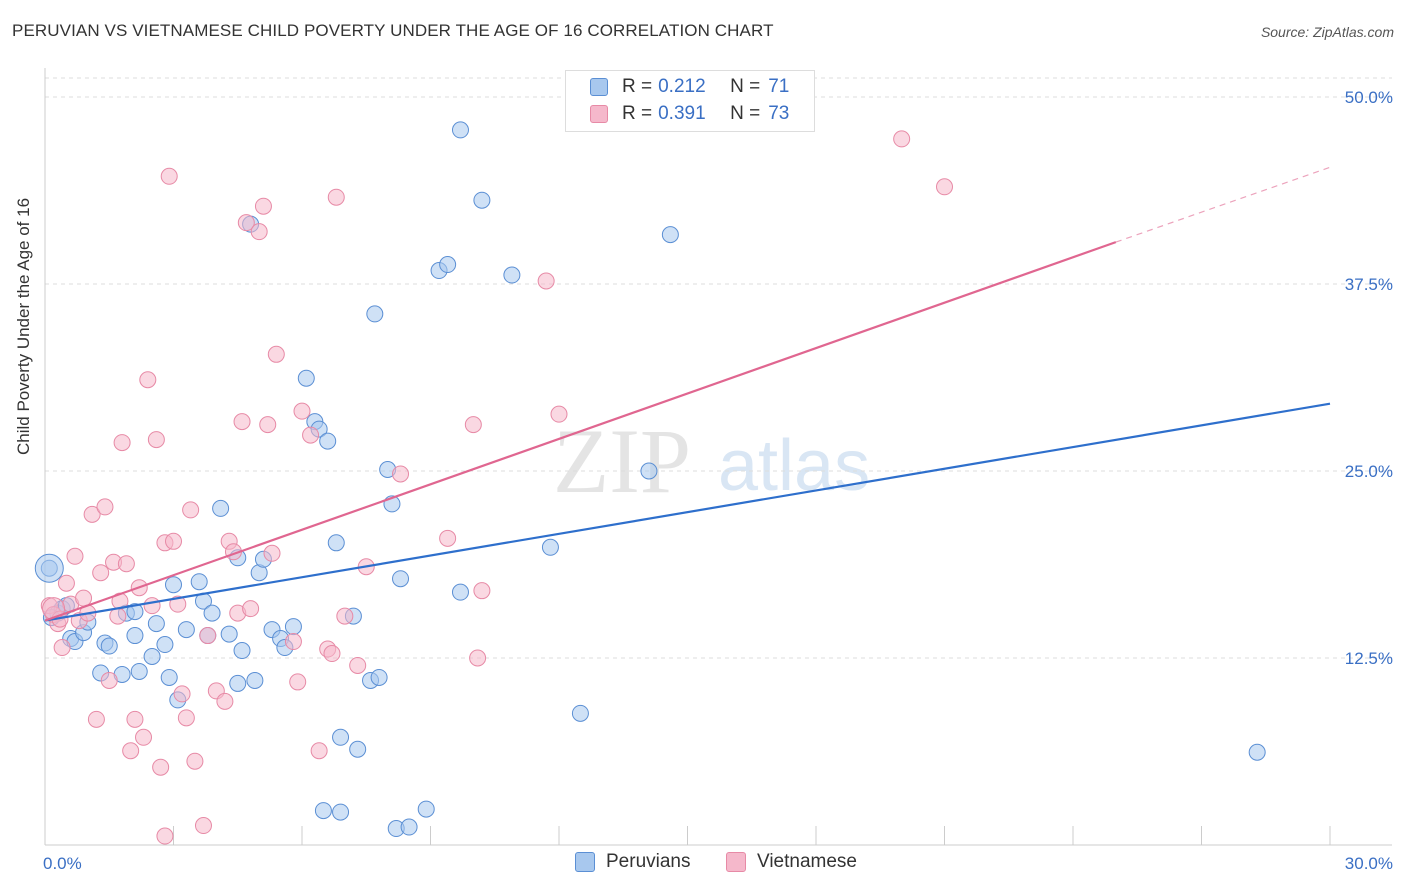 Image resolution: width=1406 pixels, height=892 pixels. I want to click on r-label: R =, so click(637, 113).